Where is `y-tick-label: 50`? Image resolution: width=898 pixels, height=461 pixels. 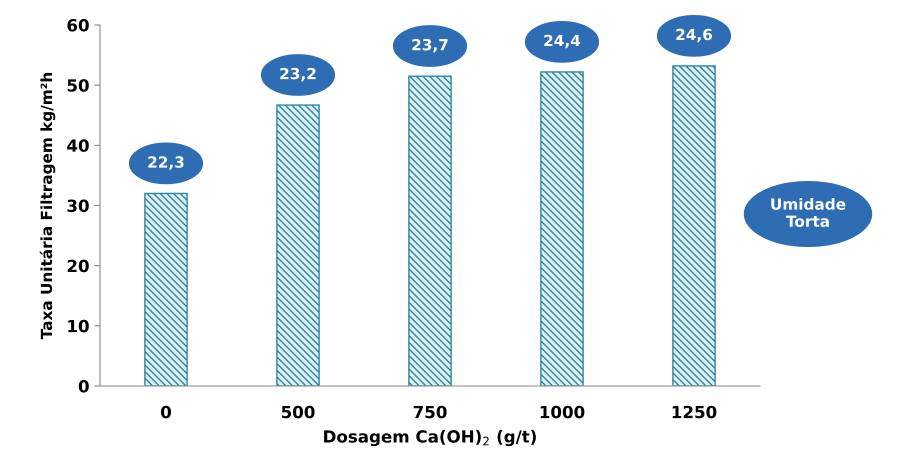
y-tick-label: 50 is located at coordinates (78, 85).